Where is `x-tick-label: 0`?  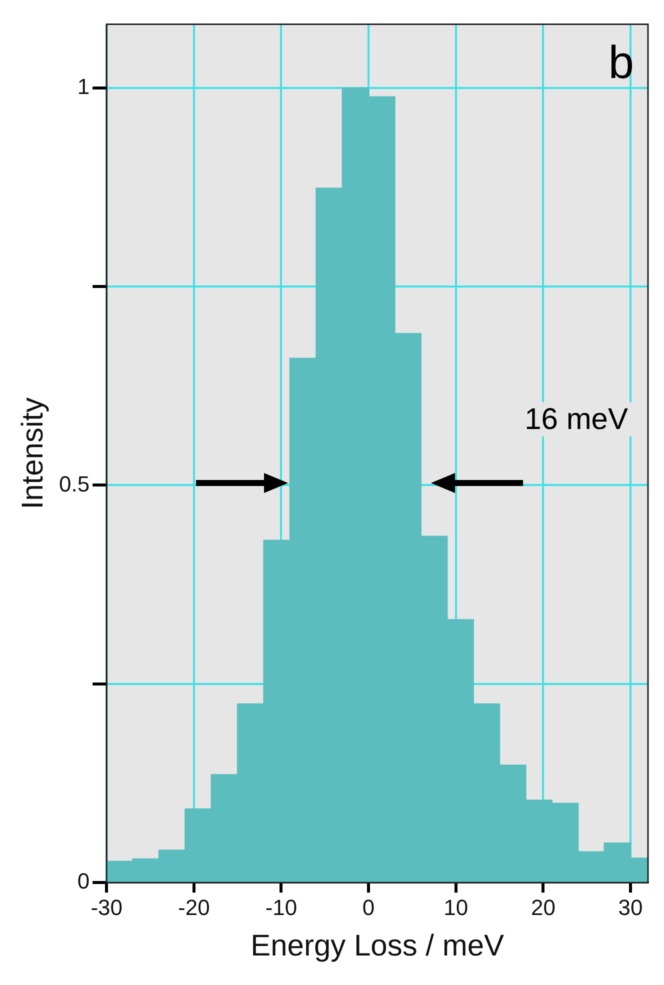 x-tick-label: 0 is located at coordinates (368, 907).